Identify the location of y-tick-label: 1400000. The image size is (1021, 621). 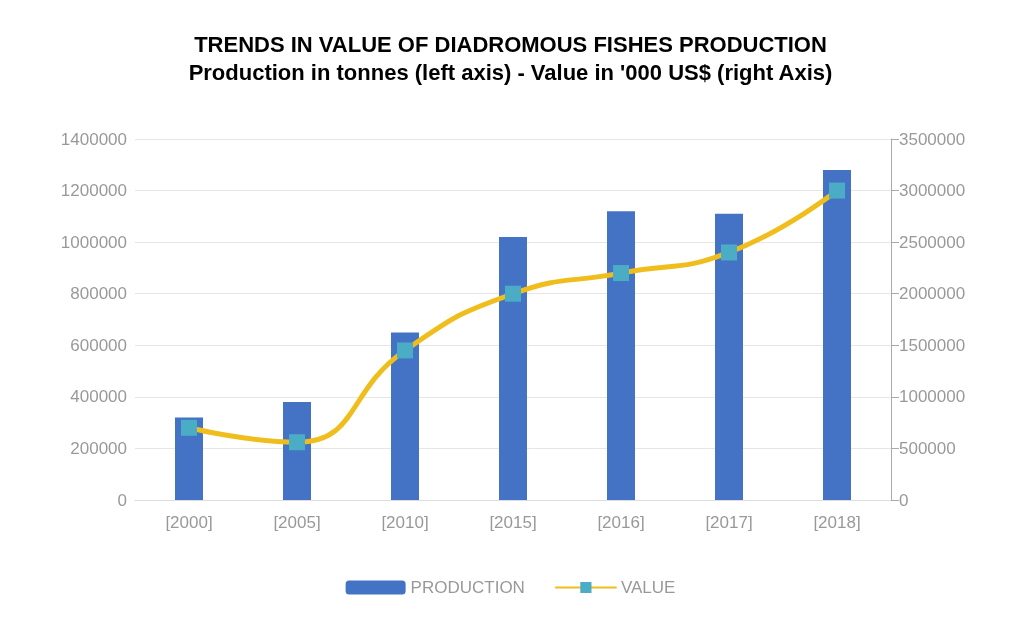
(93, 139).